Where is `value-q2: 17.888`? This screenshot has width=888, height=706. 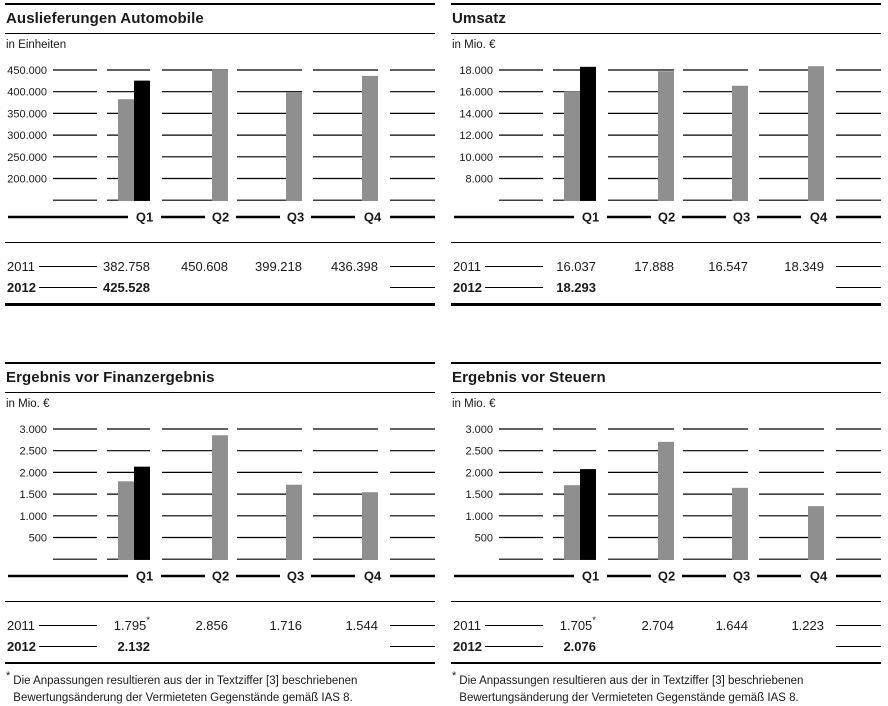
value-q2: 17.888 is located at coordinates (654, 266).